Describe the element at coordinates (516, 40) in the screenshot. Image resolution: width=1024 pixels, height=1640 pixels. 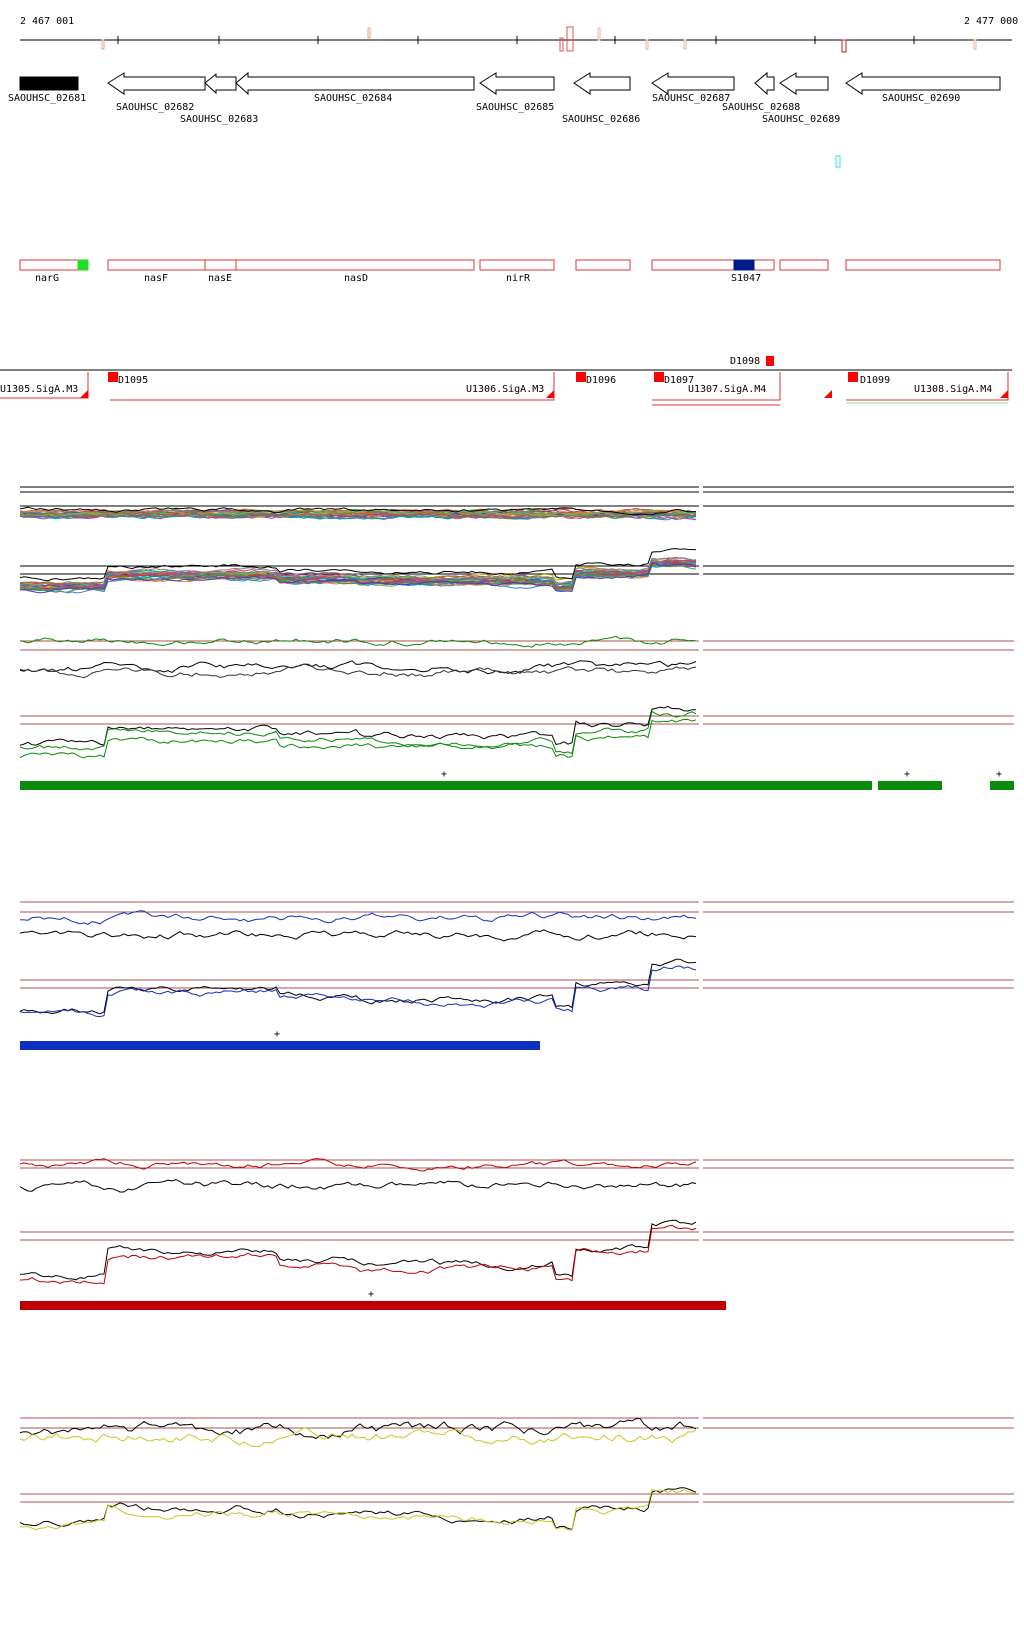
I see `ruler-ticks` at that location.